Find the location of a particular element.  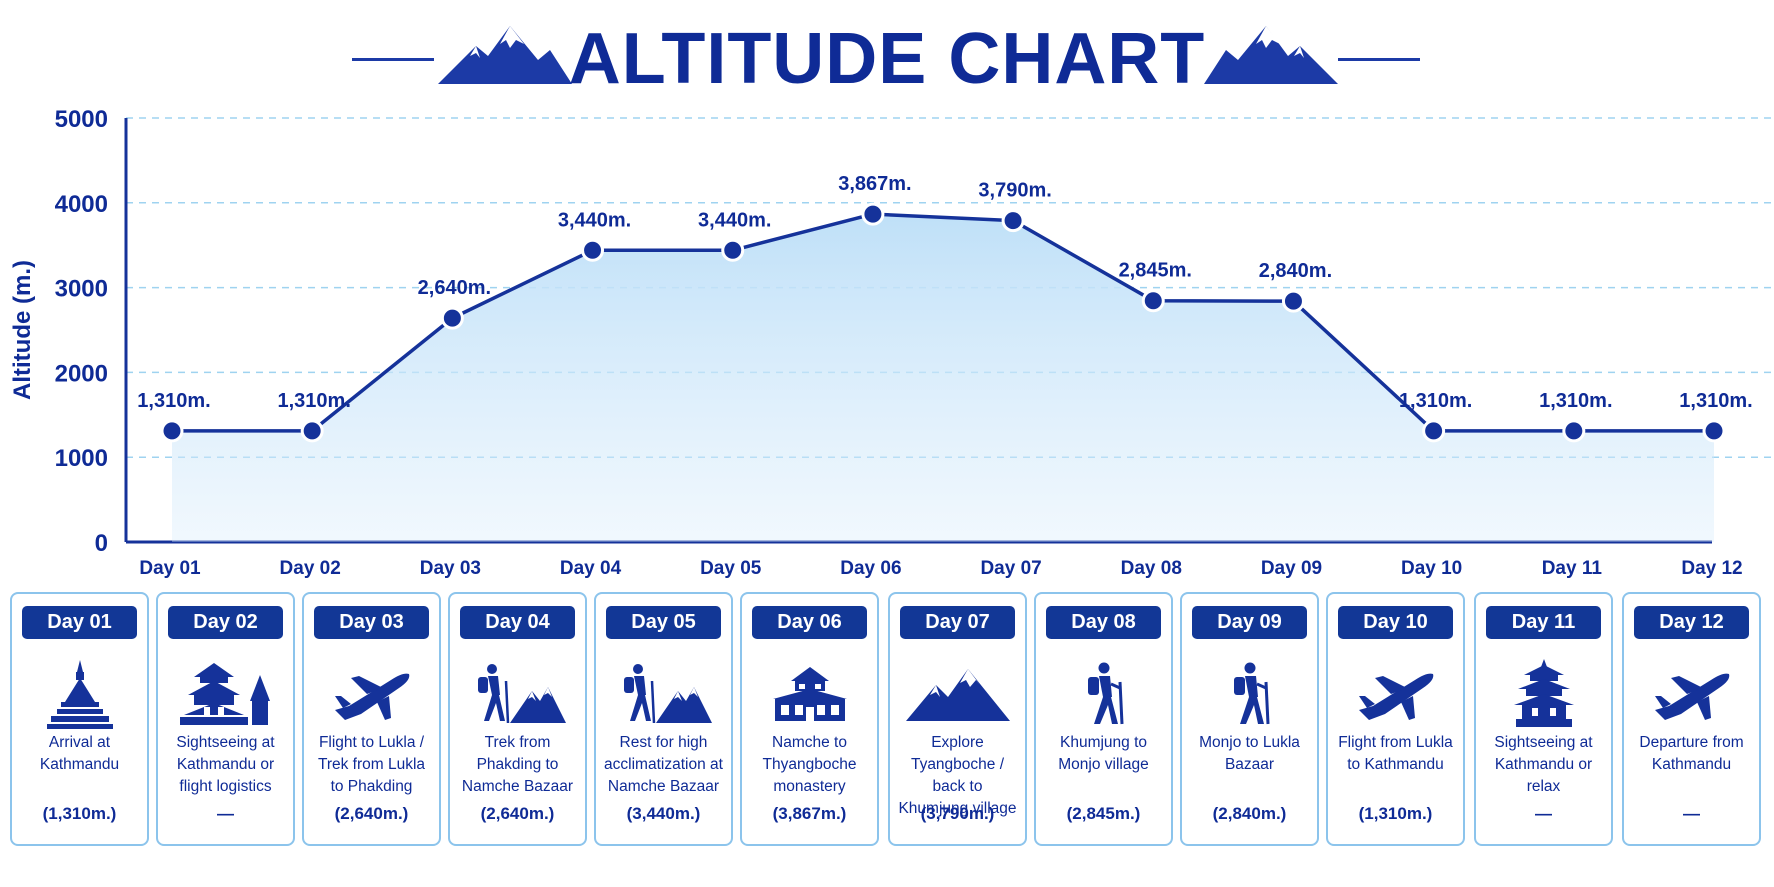

y-tick-label: 0 is located at coordinates (101, 543).